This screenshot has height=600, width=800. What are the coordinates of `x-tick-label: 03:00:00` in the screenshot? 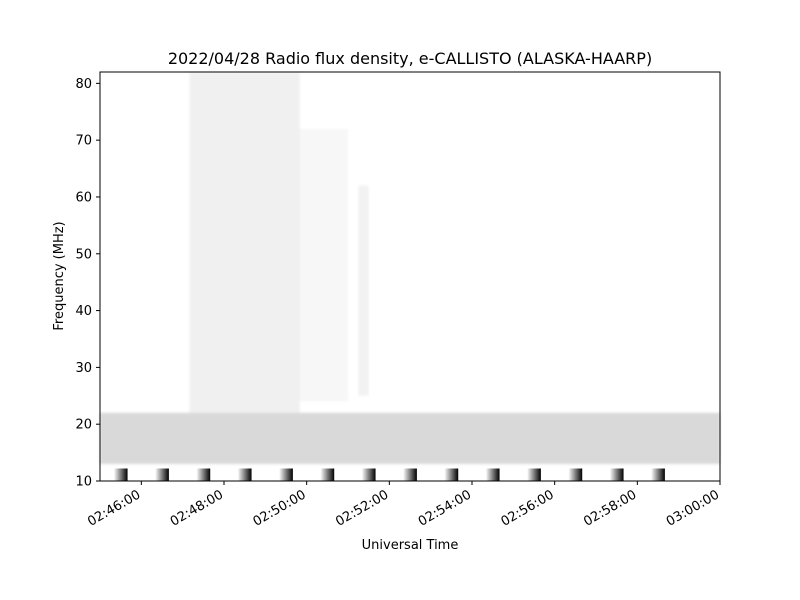 It's located at (693, 508).